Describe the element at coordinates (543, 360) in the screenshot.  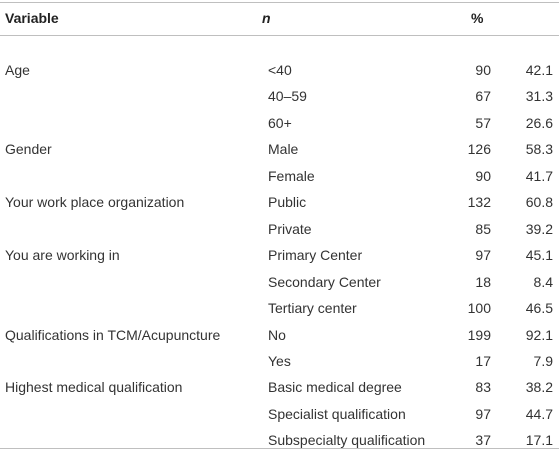
I see `percent: 7.9` at that location.